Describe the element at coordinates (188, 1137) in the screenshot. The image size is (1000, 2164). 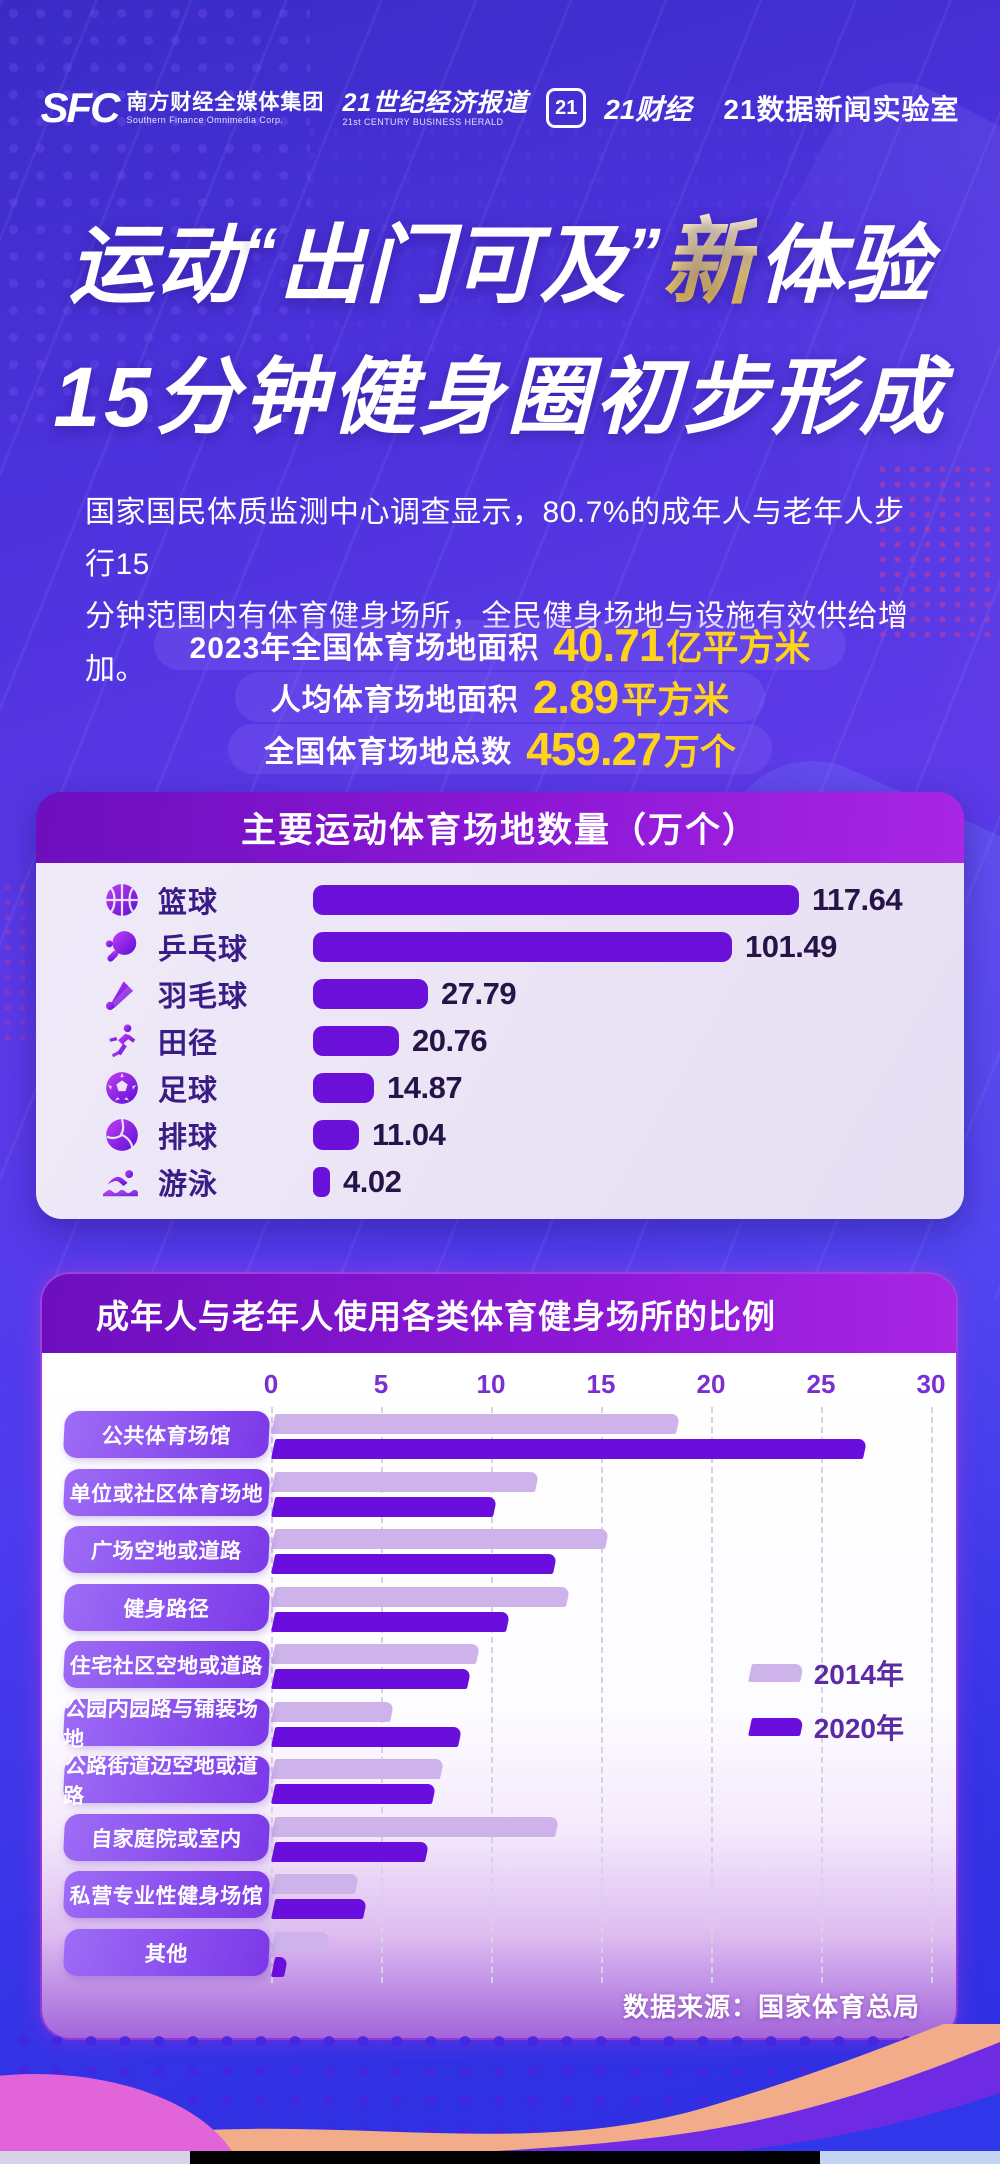
I see `facility-label: 排球` at that location.